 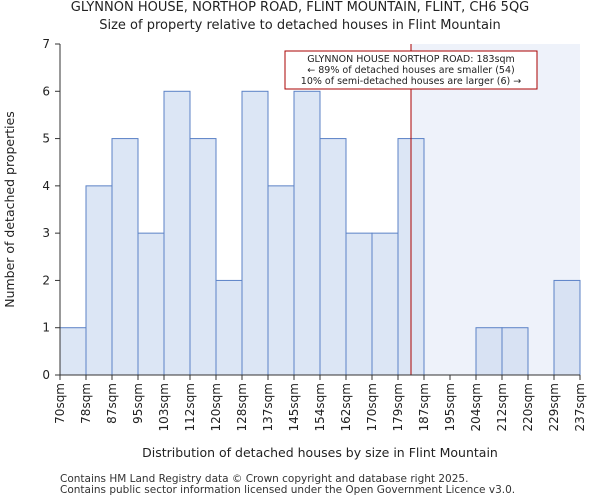 I want to click on y-tick-label: 4, so click(x=46, y=186).